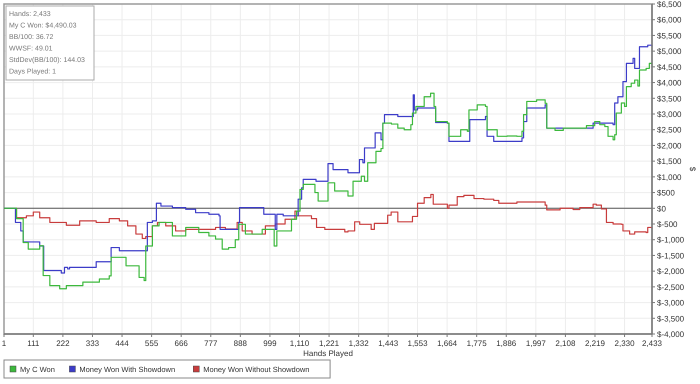 This screenshot has width=700, height=384. I want to click on x-tick-label: 2,433, so click(652, 343).